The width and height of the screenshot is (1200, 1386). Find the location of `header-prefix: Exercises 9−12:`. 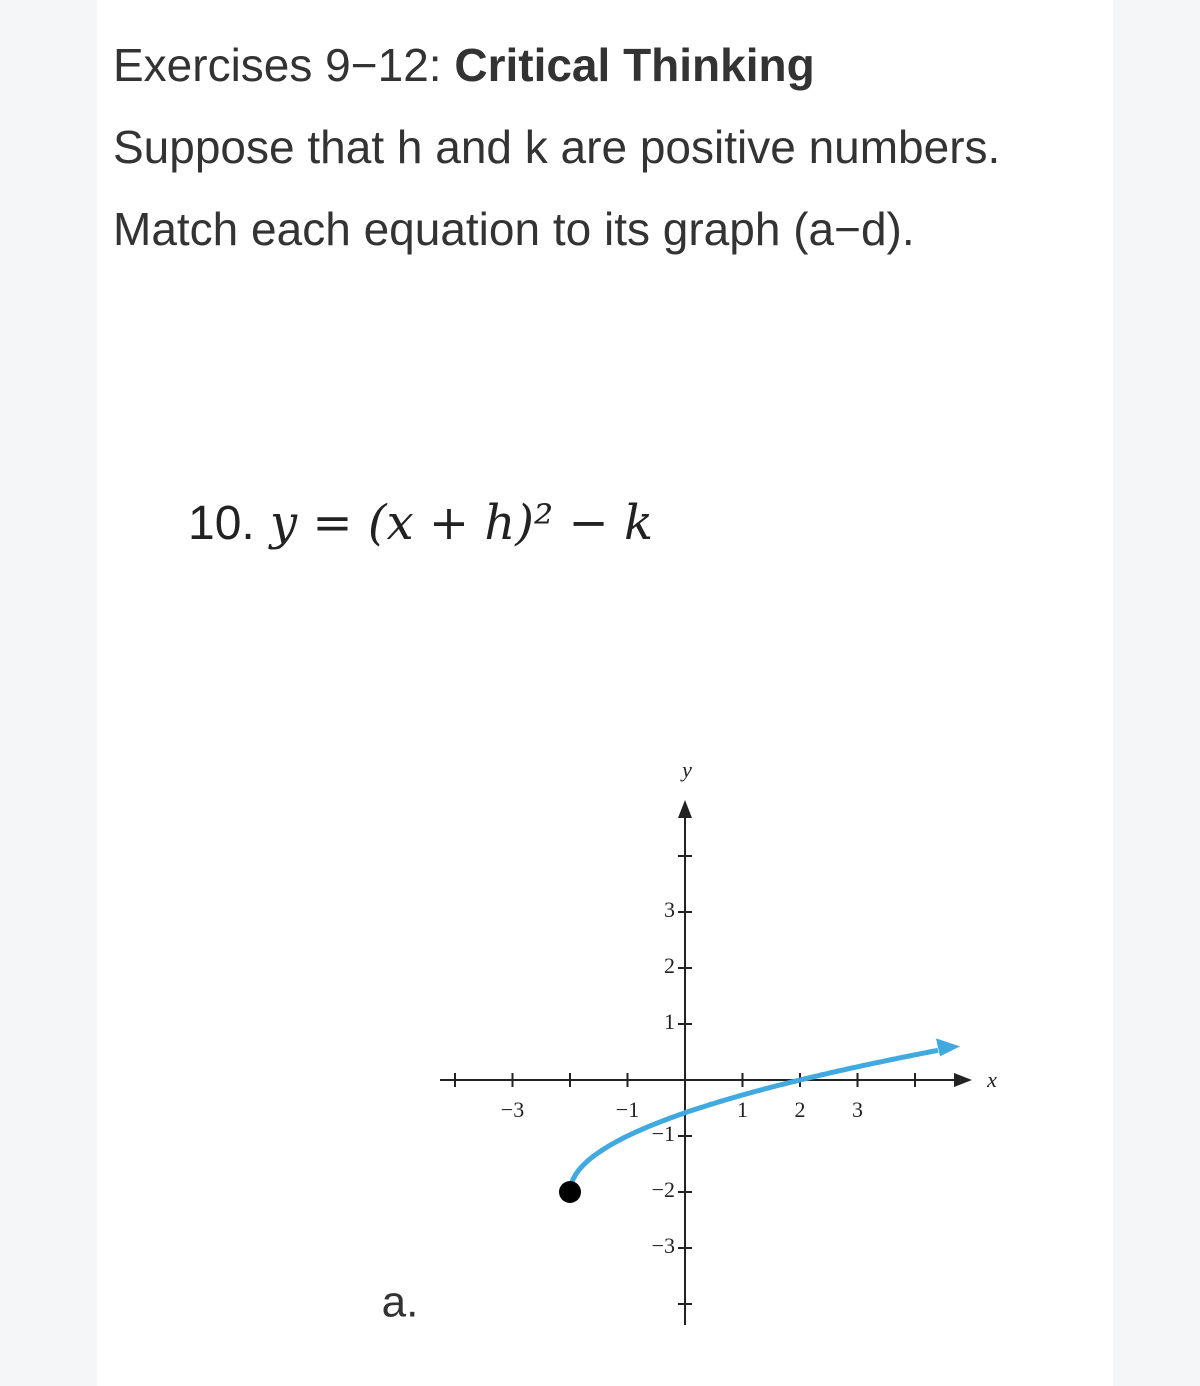

header-prefix: Exercises 9−12: is located at coordinates (284, 65).